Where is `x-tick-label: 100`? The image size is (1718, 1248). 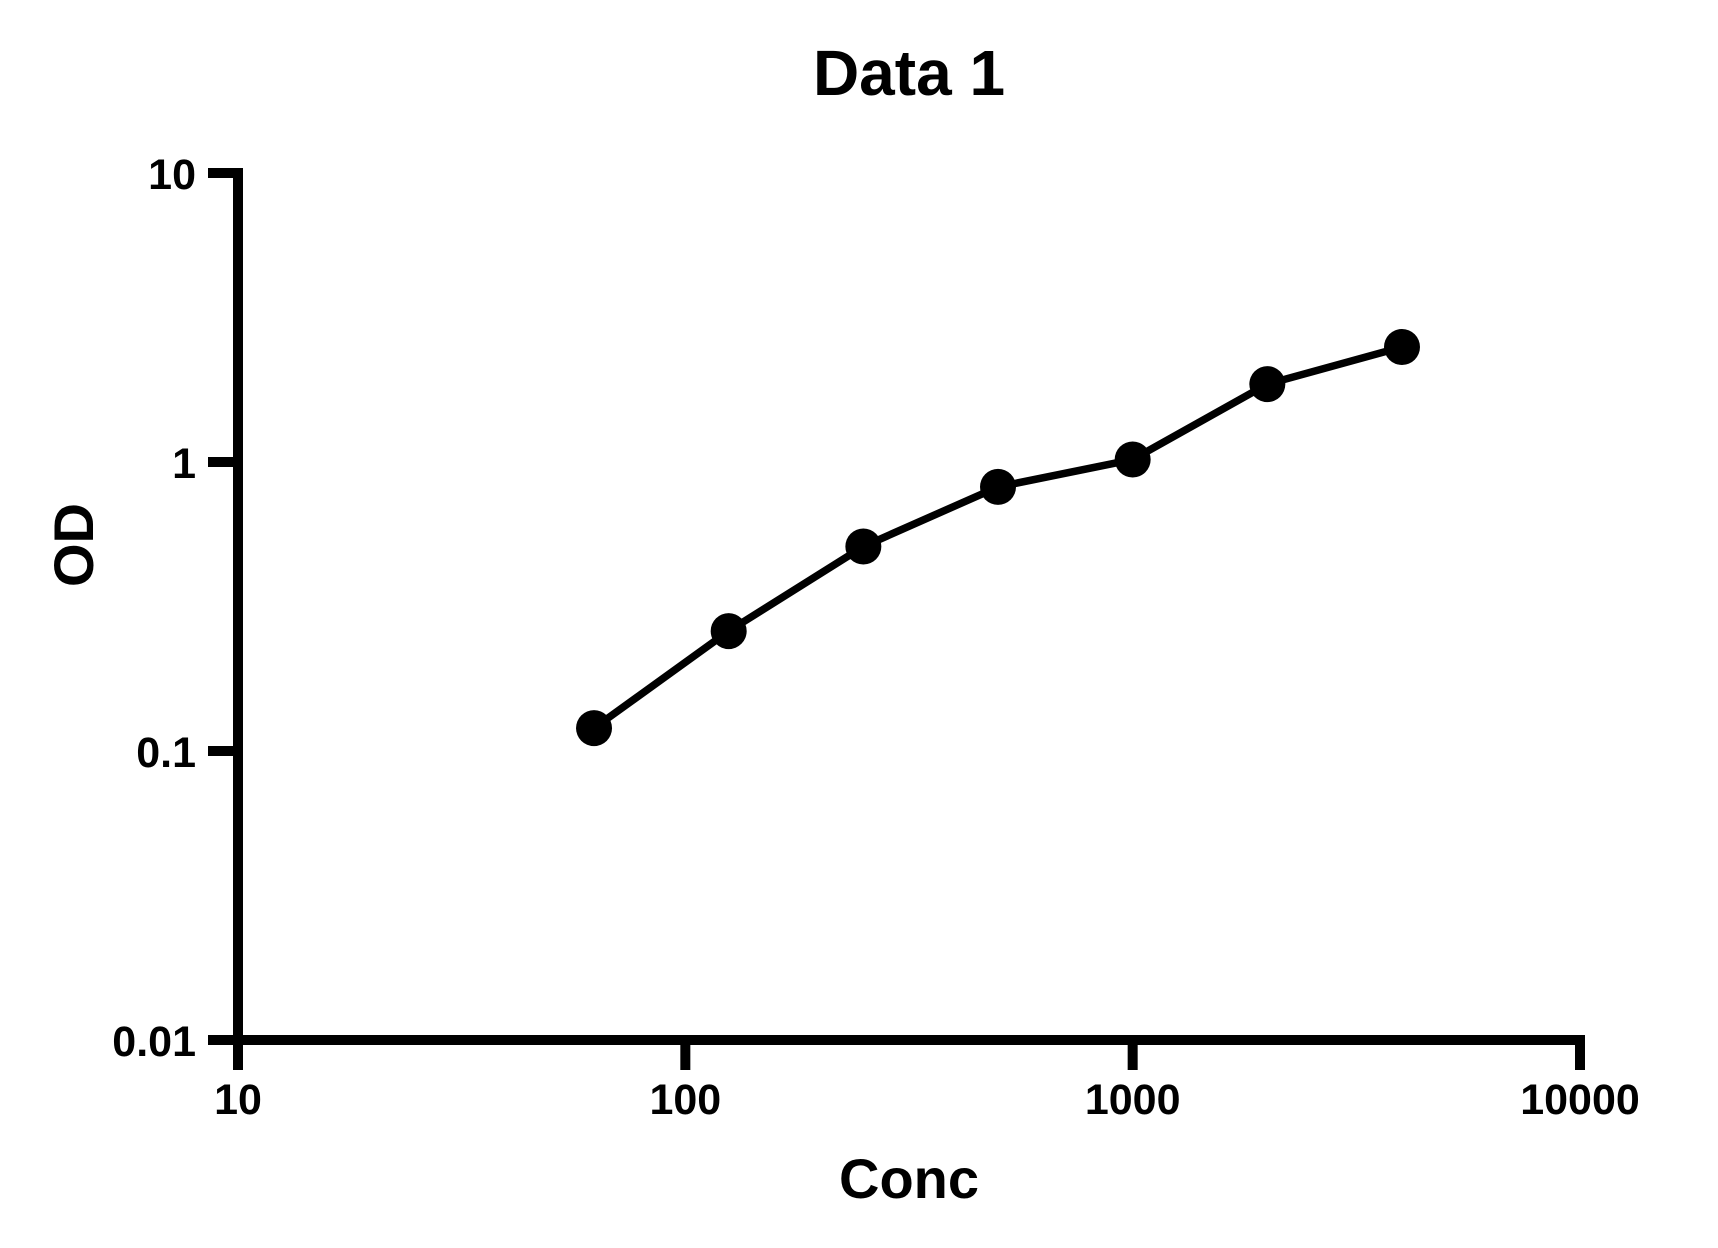 x-tick-label: 100 is located at coordinates (685, 1100).